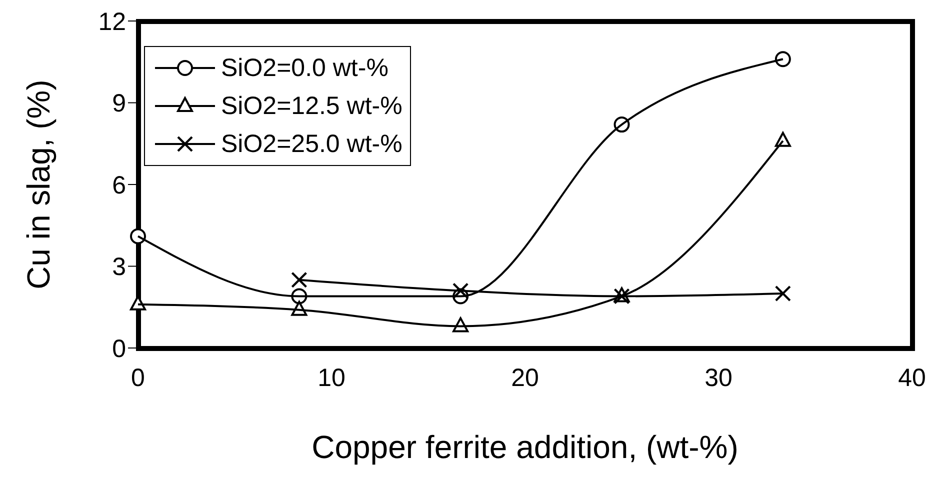 The height and width of the screenshot is (487, 941). Describe the element at coordinates (332, 378) in the screenshot. I see `x-tick-label: 10` at that location.